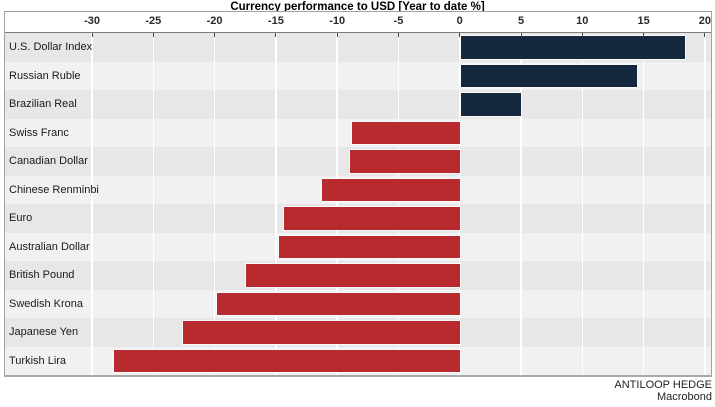 This screenshot has height=407, width=715. I want to click on row-label: Australian Dollar, so click(49, 246).